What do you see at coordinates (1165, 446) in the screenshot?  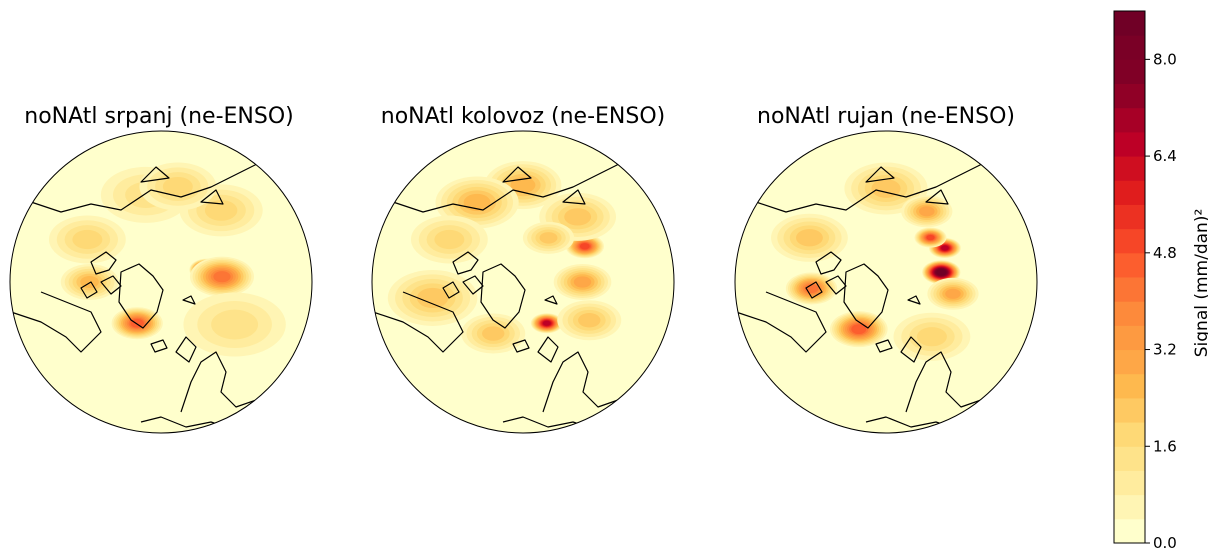 I see `colorbar-tick-label: 1.6` at bounding box center [1165, 446].